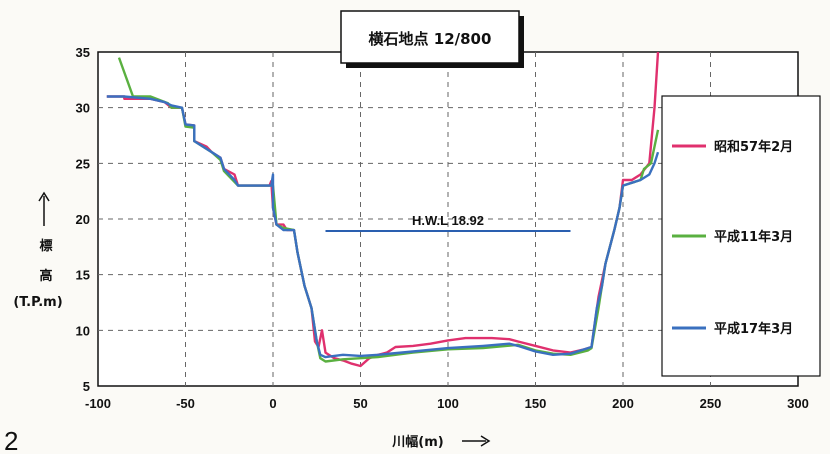  Describe the element at coordinates (623, 403) in the screenshot. I see `x-tick-label: 200` at that location.